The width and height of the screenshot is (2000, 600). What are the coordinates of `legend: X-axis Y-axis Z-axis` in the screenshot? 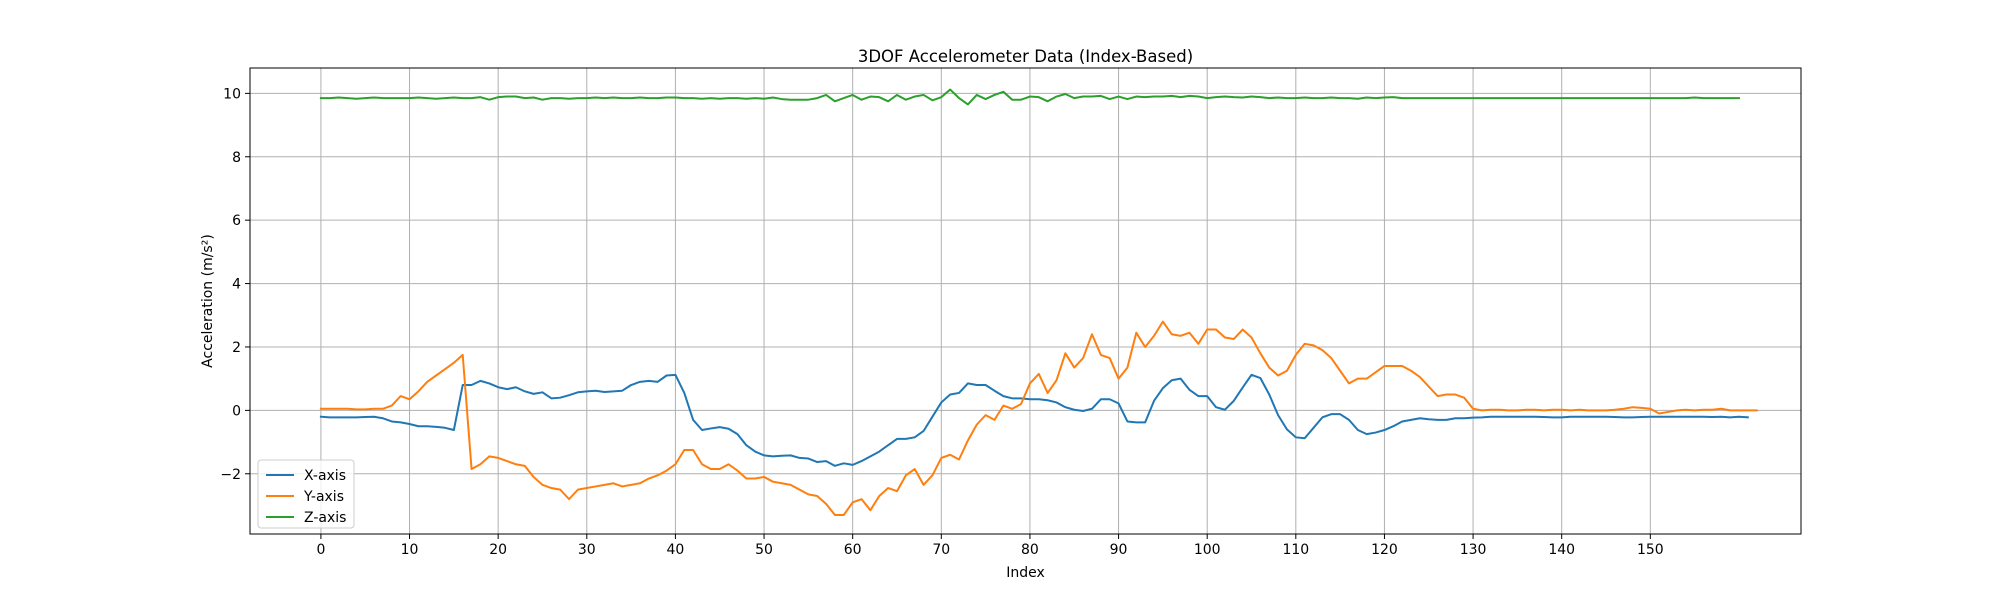 It's located at (306, 494).